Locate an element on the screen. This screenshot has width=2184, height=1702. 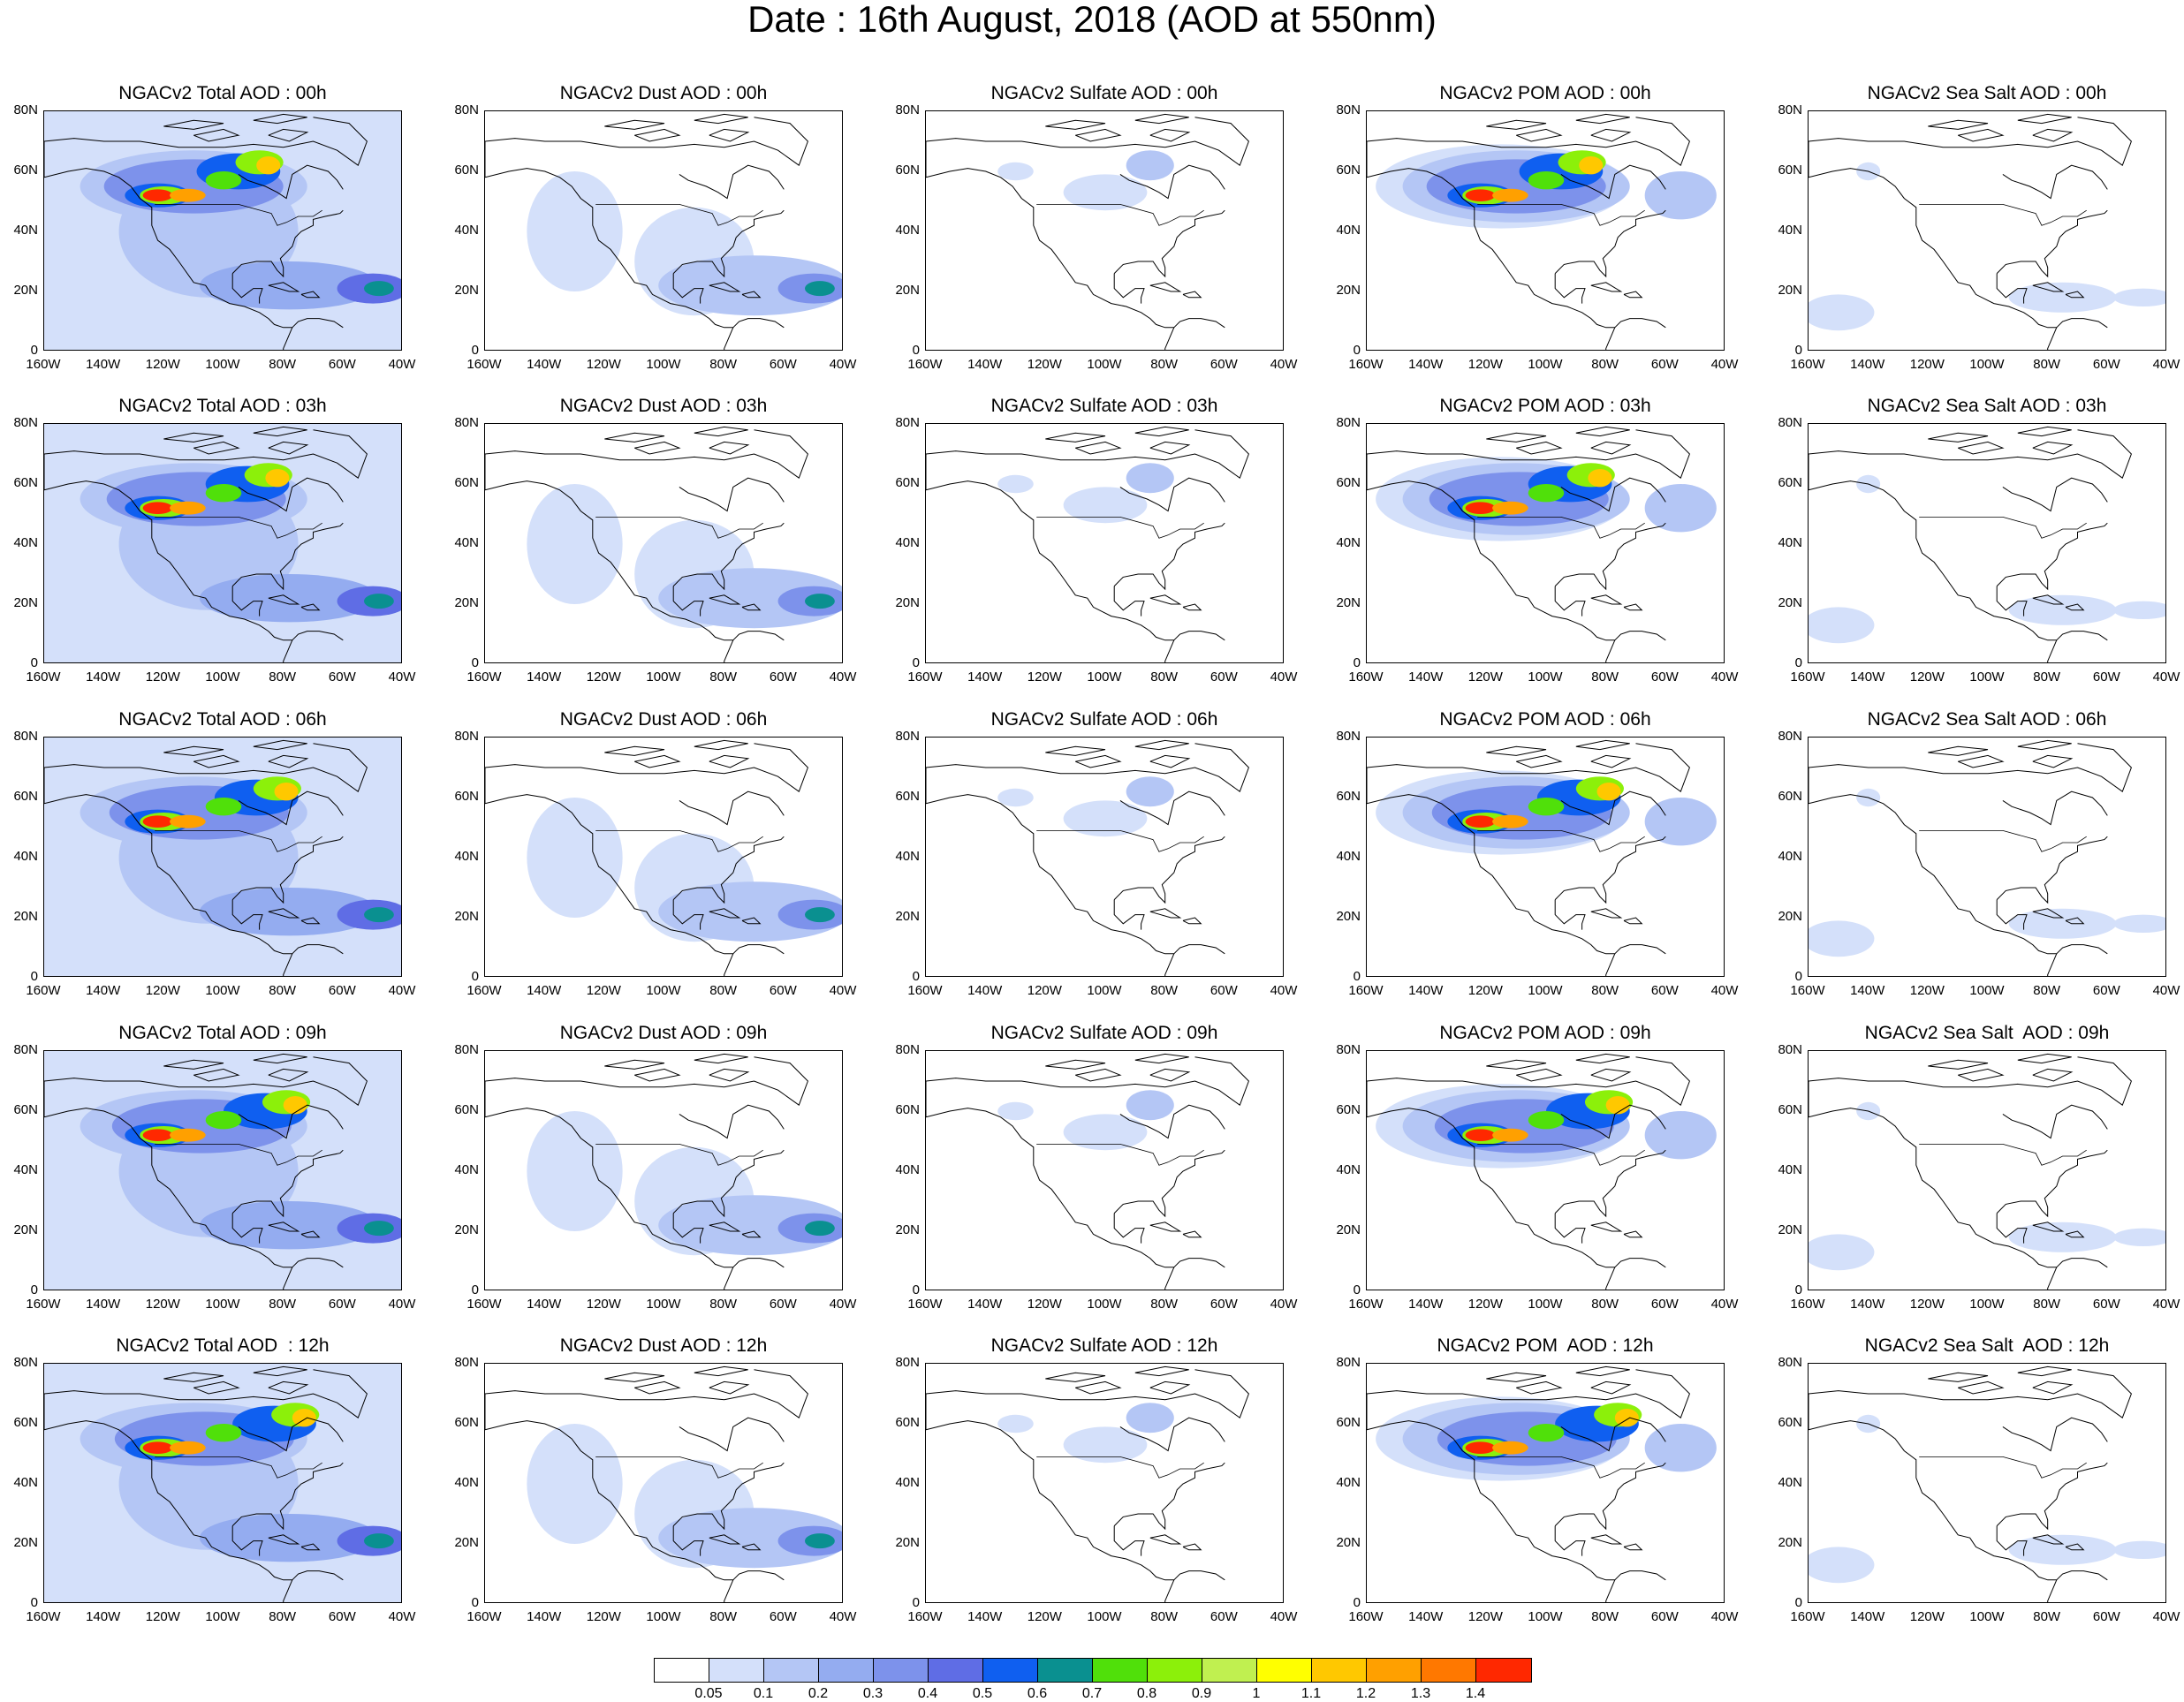
panel-title: NGACv2 Total AOD : 09h is located at coordinates (222, 1033).